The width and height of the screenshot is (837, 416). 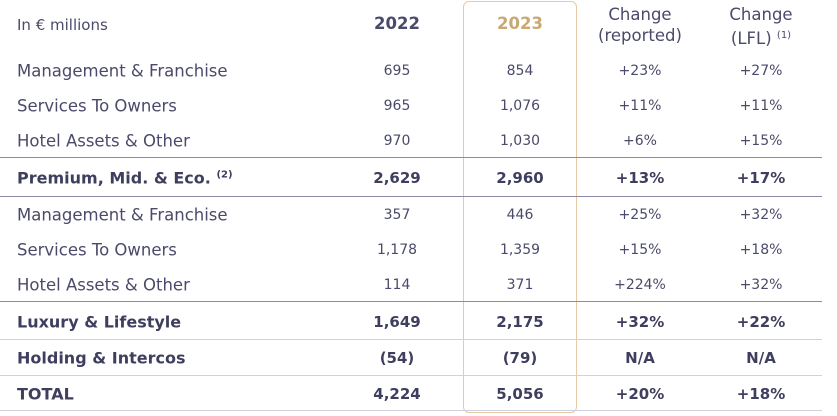 I want to click on value-2022: 965, so click(x=397, y=105).